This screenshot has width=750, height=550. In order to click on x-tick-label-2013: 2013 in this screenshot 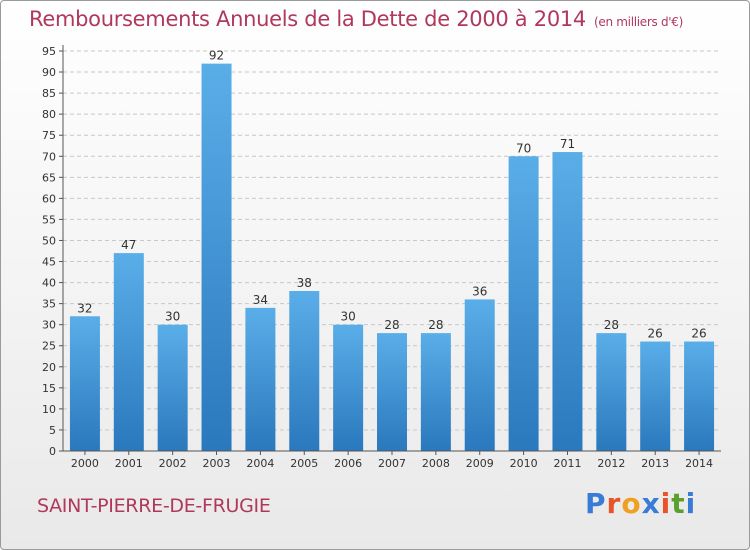, I will do `click(655, 463)`.